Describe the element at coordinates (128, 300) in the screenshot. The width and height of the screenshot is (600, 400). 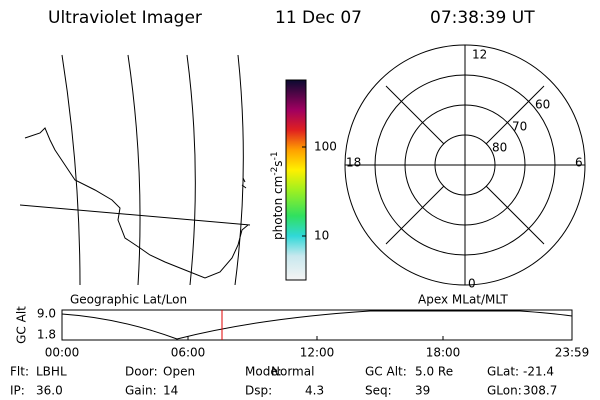
I see `map-caption: Geographic Lat/Lon` at that location.